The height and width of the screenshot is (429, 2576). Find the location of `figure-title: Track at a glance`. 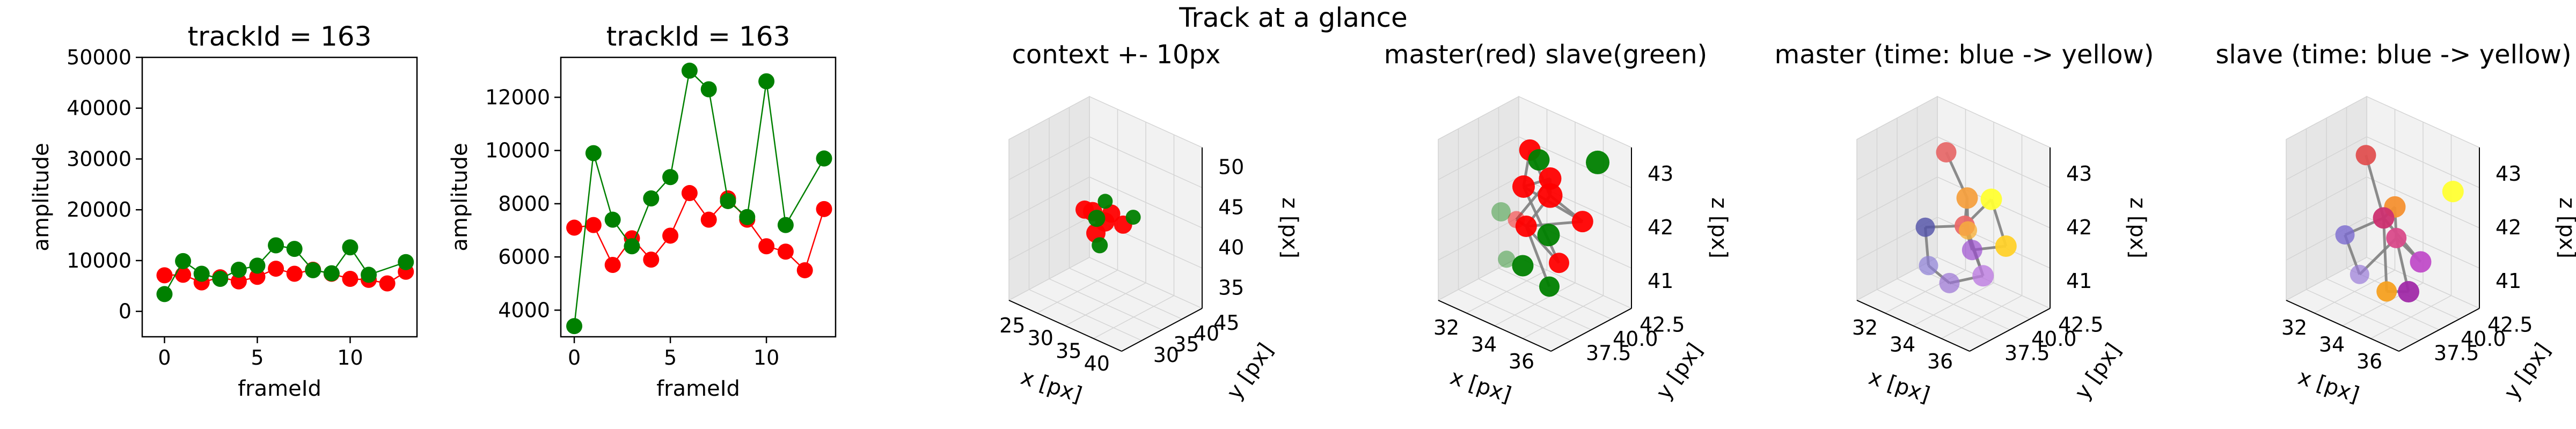

figure-title: Track at a glance is located at coordinates (1293, 17).